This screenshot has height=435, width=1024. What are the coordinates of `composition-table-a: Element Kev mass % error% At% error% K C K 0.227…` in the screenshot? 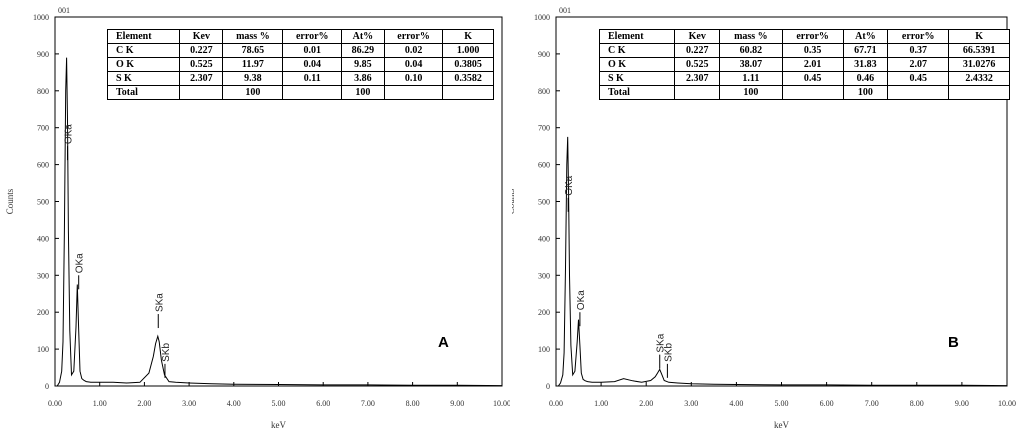 It's located at (300, 64).